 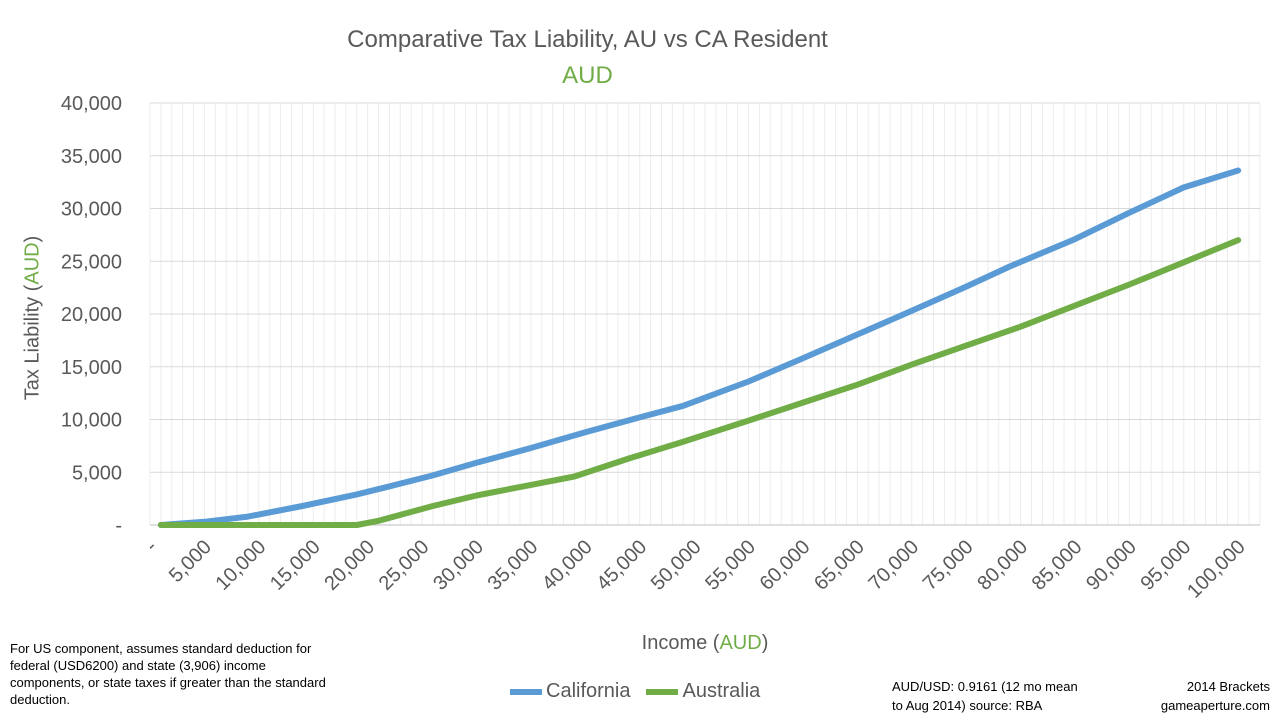 What do you see at coordinates (295, 565) in the screenshot?
I see `x-tick-label: 15,000` at bounding box center [295, 565].